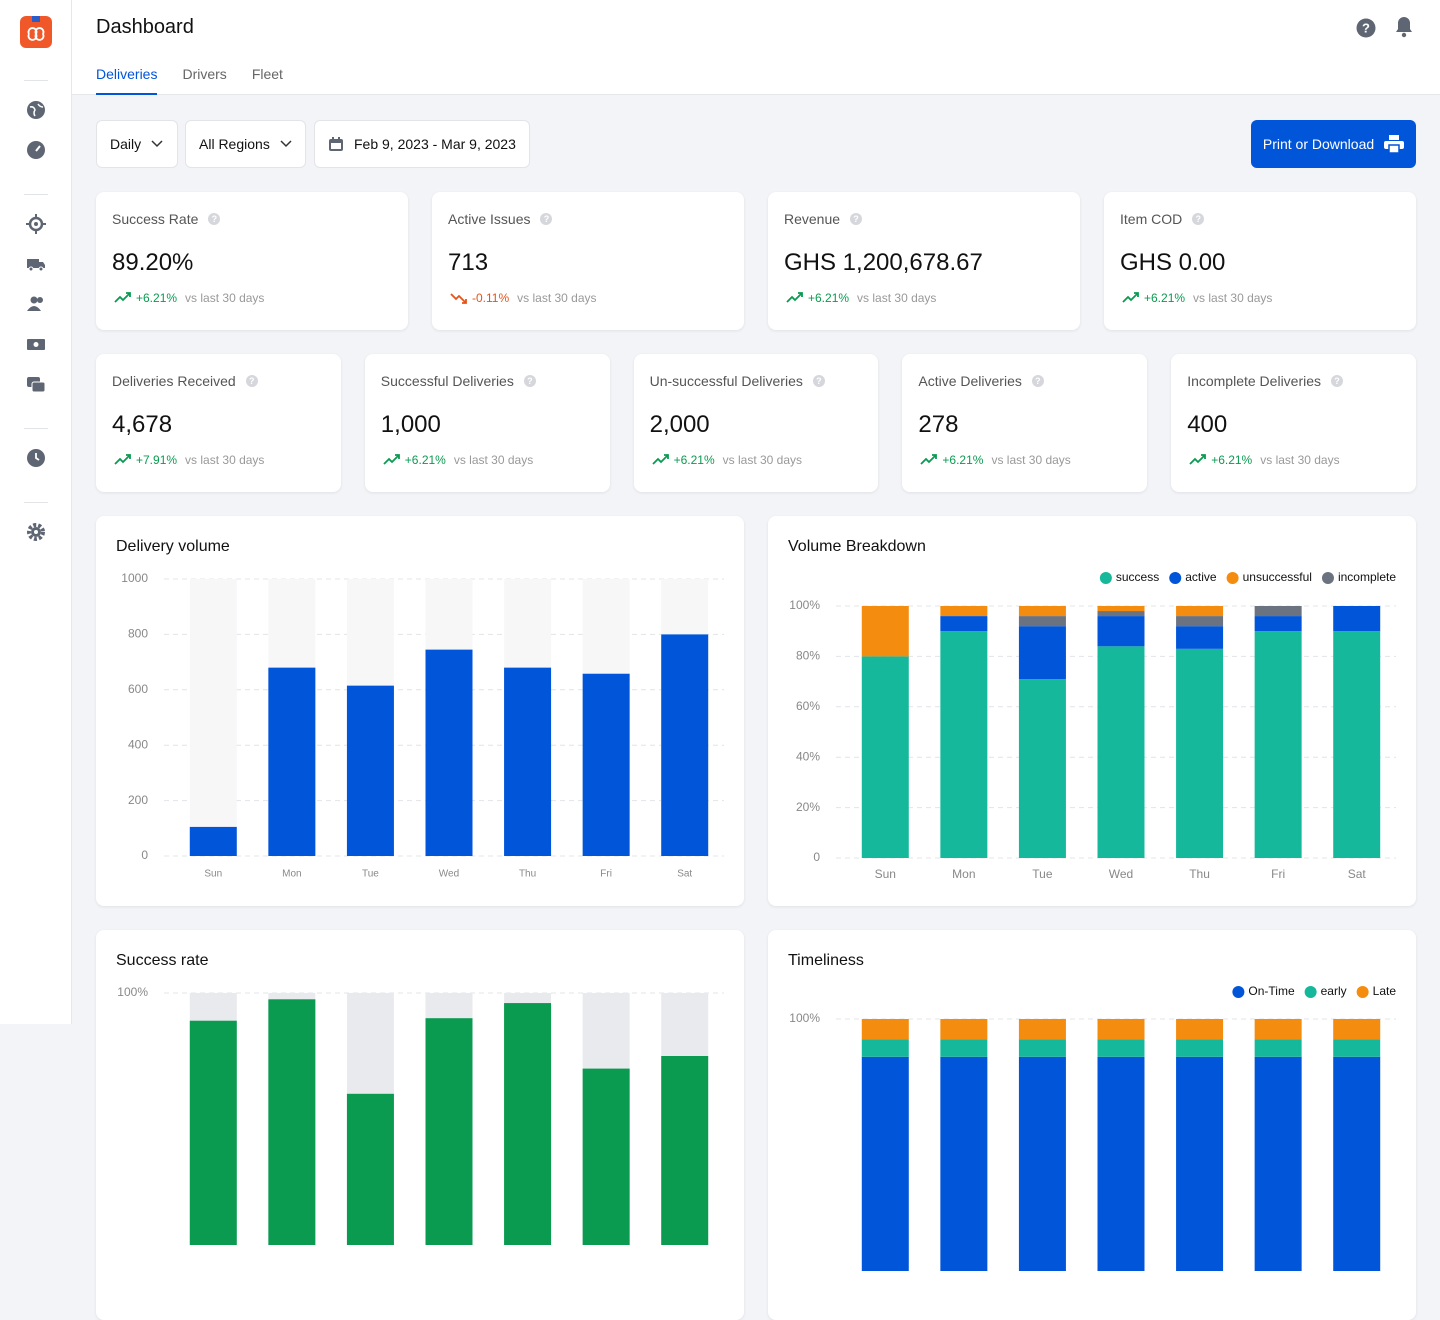  I want to click on date-filter: Feb 9, 2023 - Mar 9, 2023, so click(422, 144).